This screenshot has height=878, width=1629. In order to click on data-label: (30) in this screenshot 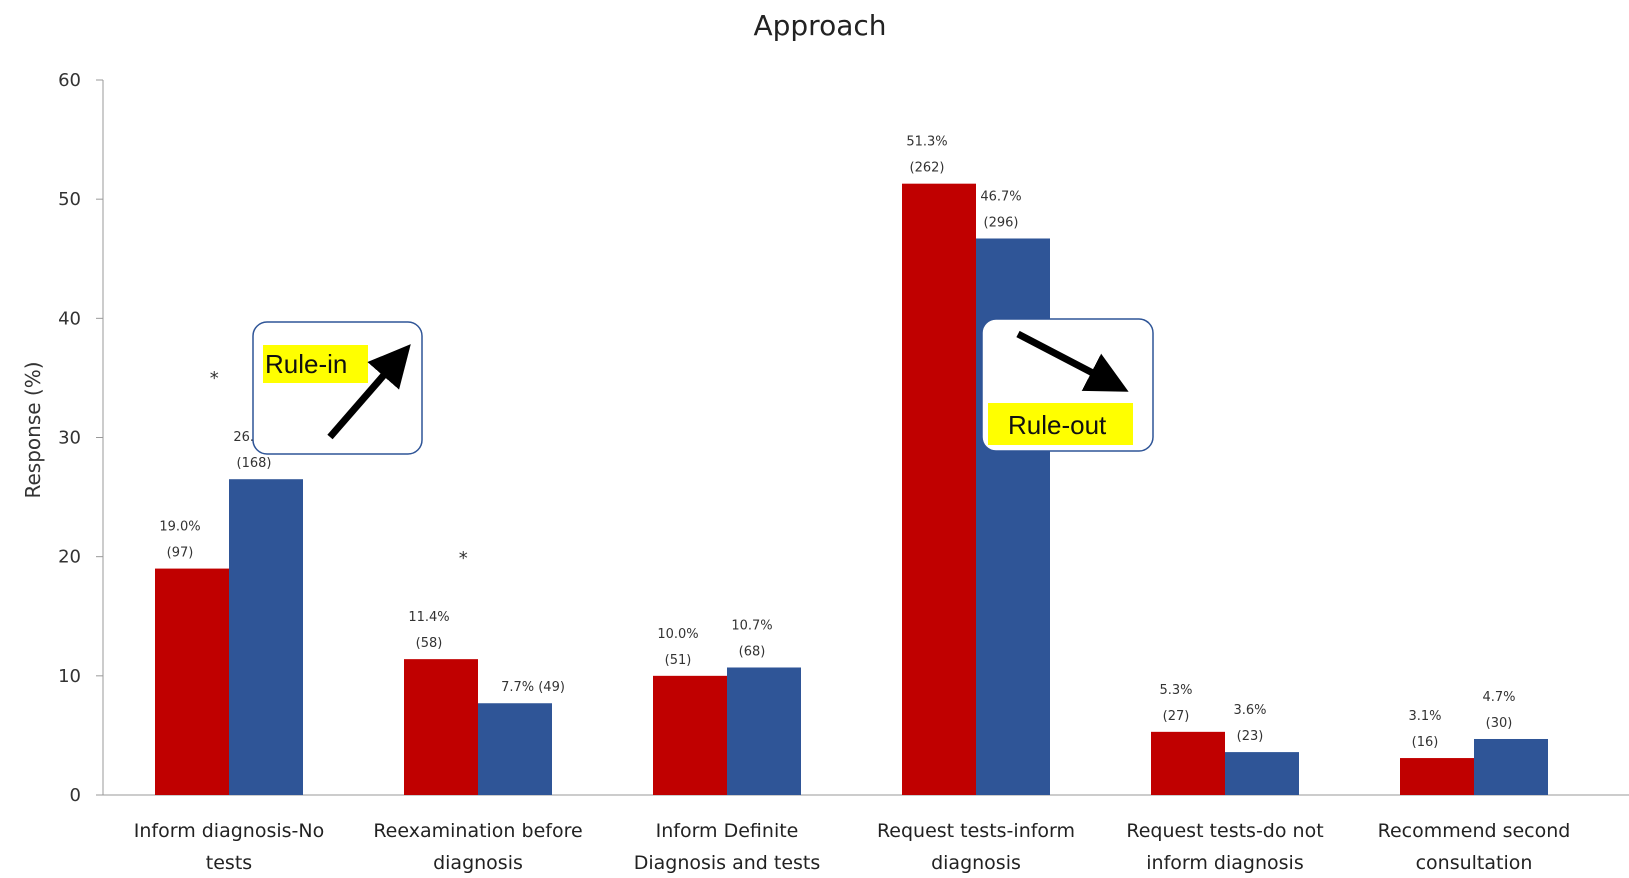, I will do `click(1499, 723)`.